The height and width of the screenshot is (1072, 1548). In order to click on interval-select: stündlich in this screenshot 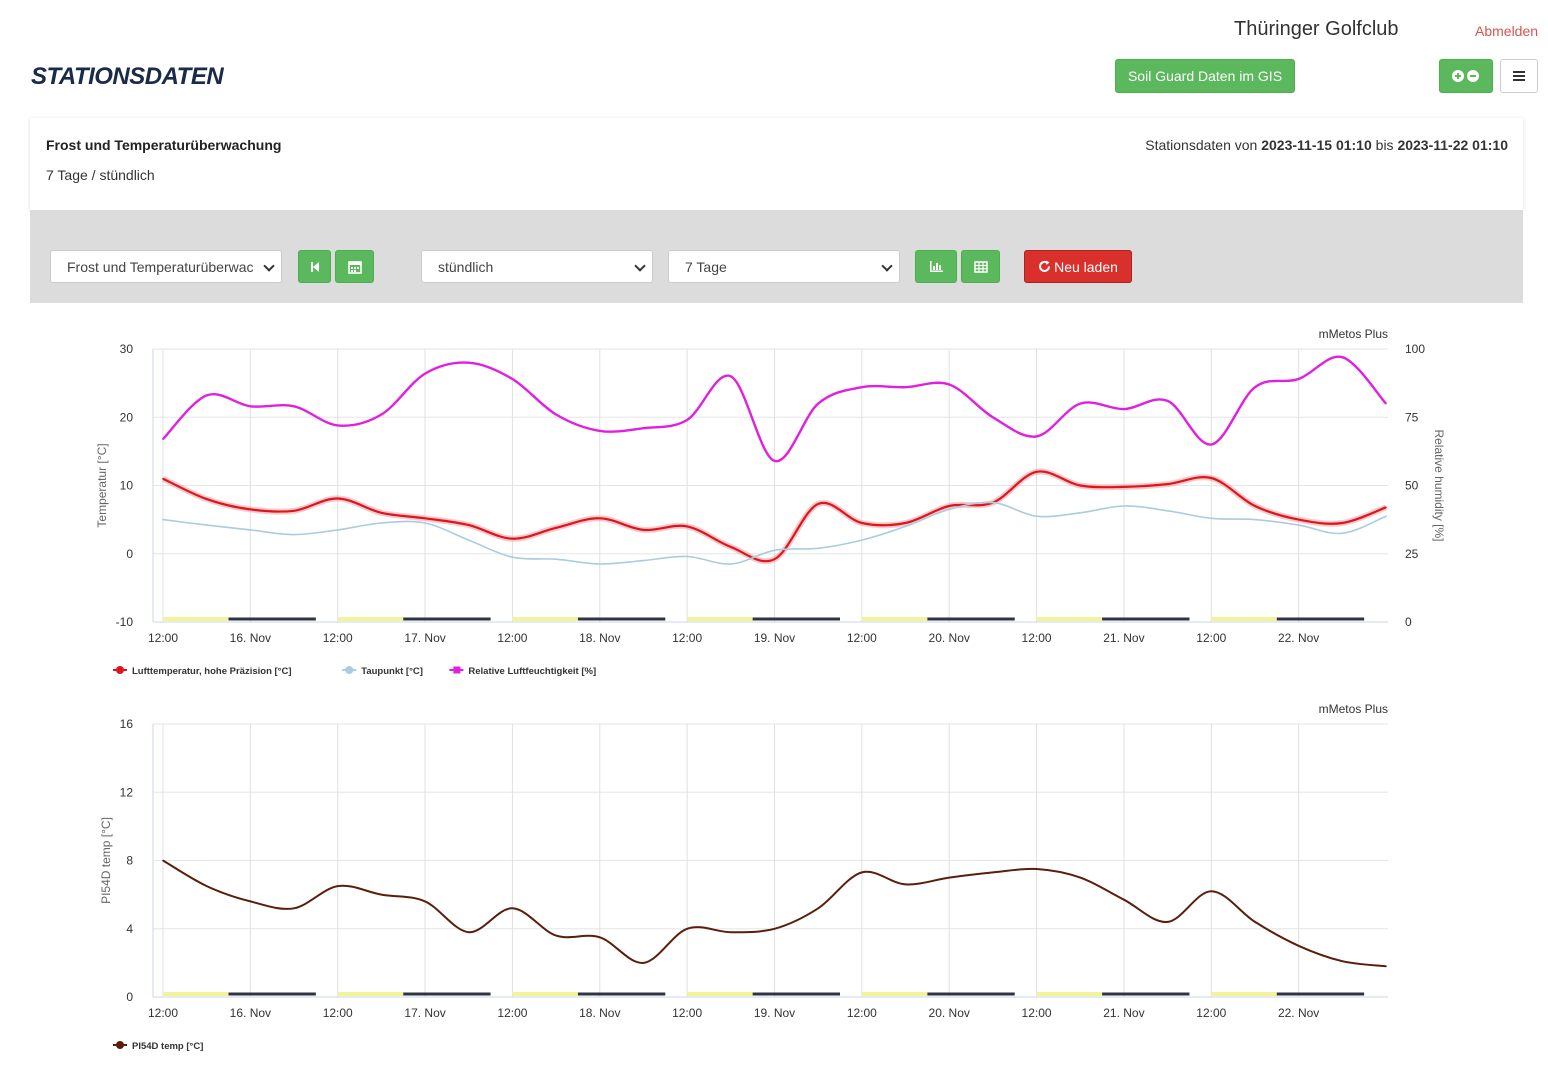, I will do `click(537, 266)`.